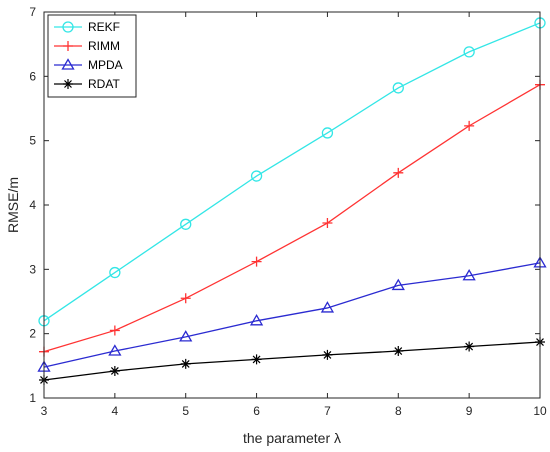 Image resolution: width=550 pixels, height=452 pixels. Describe the element at coordinates (32, 12) in the screenshot. I see `y-tick-label-7: 7` at that location.